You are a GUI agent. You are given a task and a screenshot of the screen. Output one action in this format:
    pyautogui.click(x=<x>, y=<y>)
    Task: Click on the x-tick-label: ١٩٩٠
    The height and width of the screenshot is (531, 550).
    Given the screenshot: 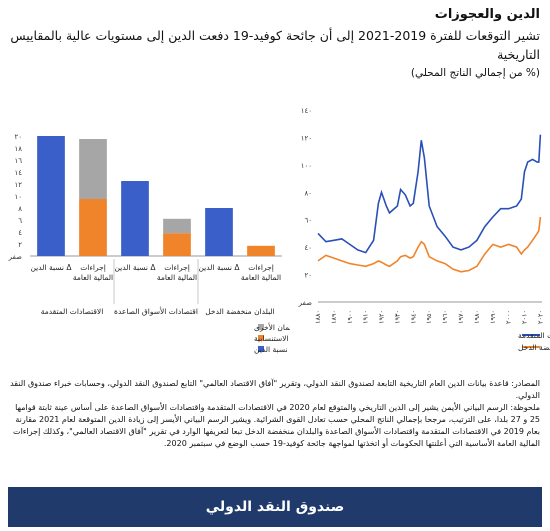 What is the action you would take?
    pyautogui.click(x=493, y=317)
    